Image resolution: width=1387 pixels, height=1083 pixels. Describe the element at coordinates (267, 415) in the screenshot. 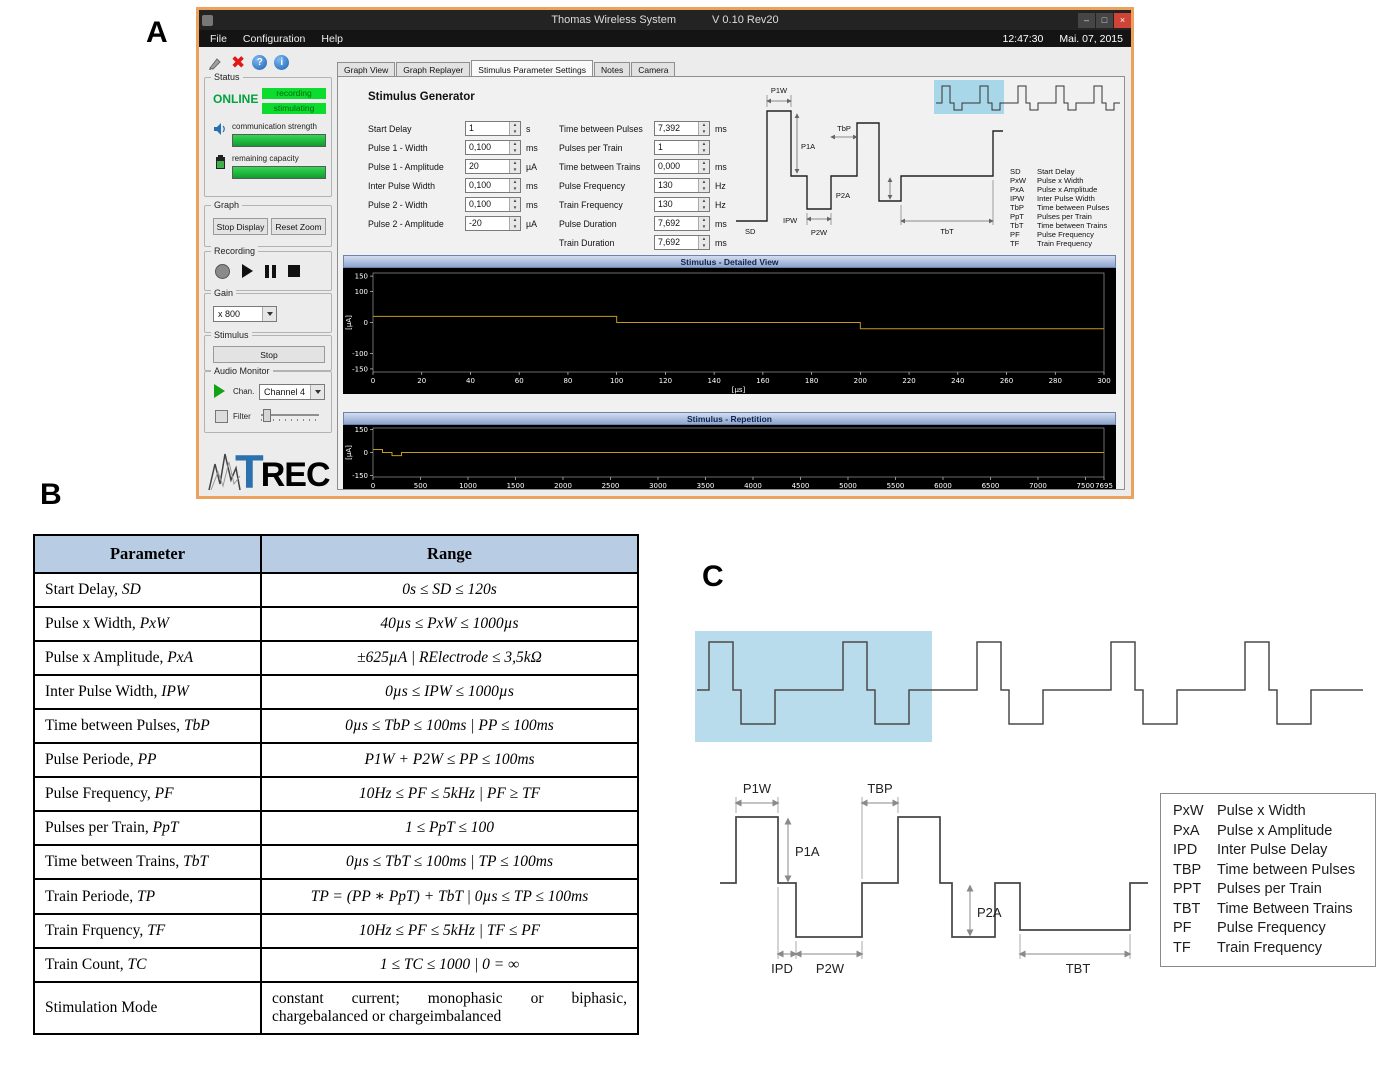

I see `slider-thumb` at that location.